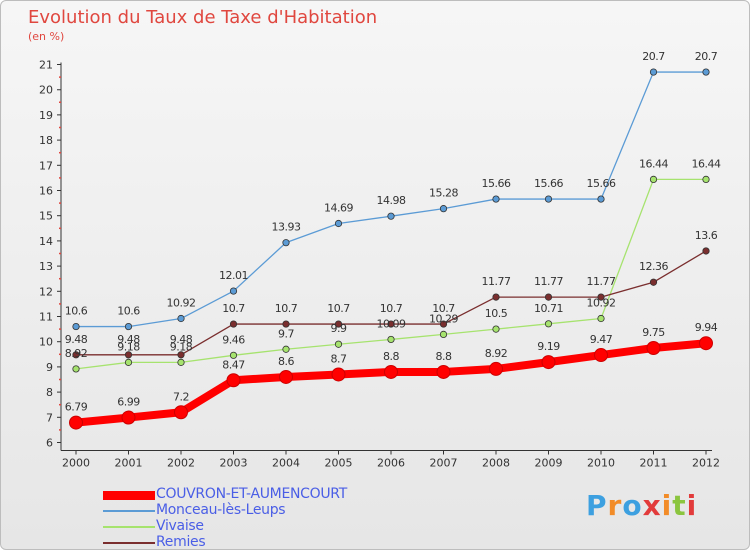 The image size is (750, 550). I want to click on data-label: 9.75, so click(653, 332).